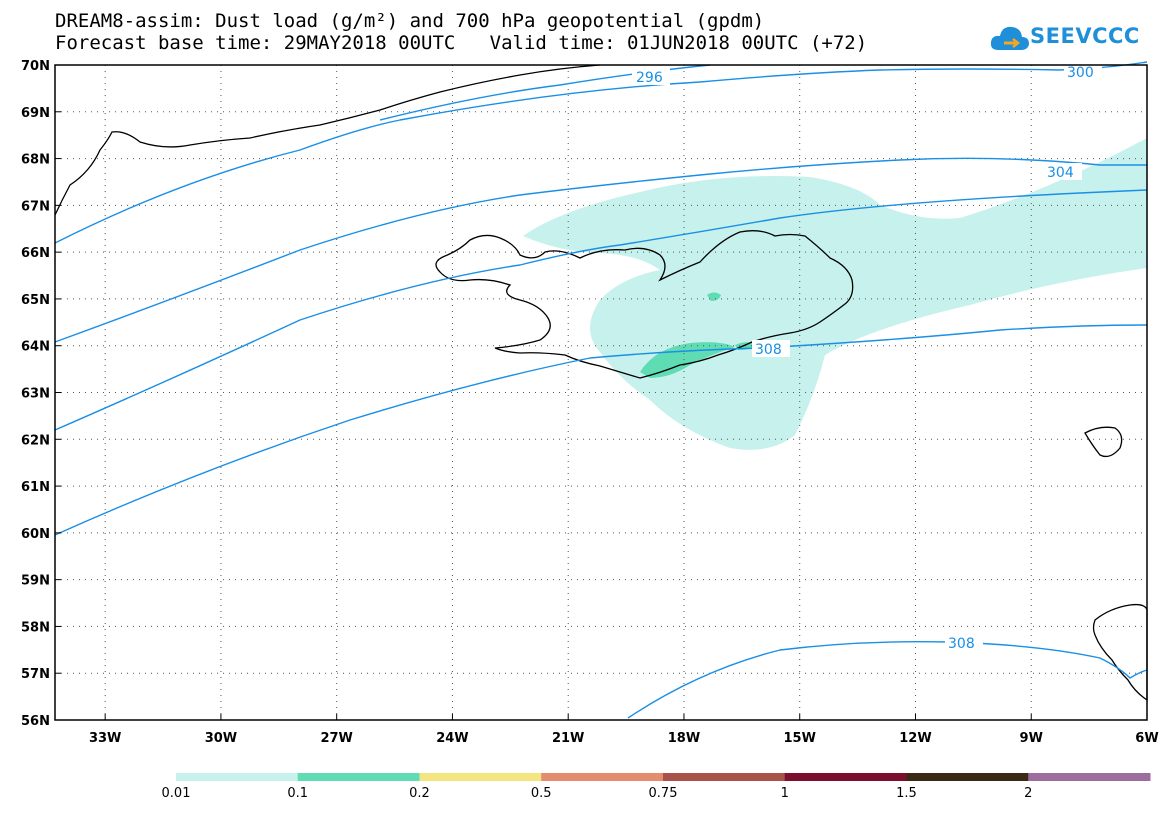  Describe the element at coordinates (35, 160) in the screenshot. I see `lat-label: 68N` at that location.